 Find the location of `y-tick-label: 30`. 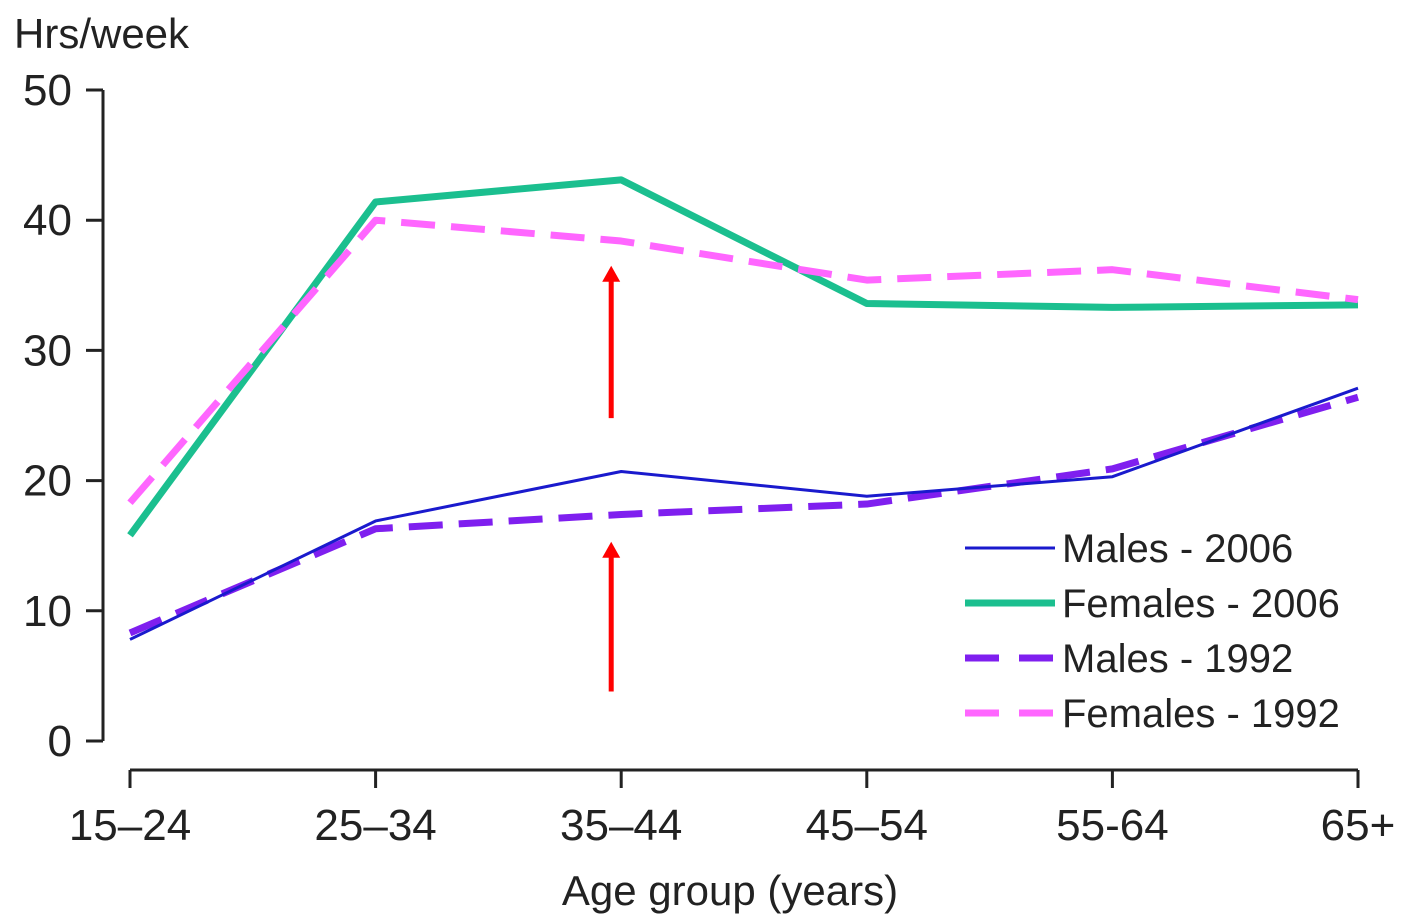

y-tick-label: 30 is located at coordinates (47, 350).